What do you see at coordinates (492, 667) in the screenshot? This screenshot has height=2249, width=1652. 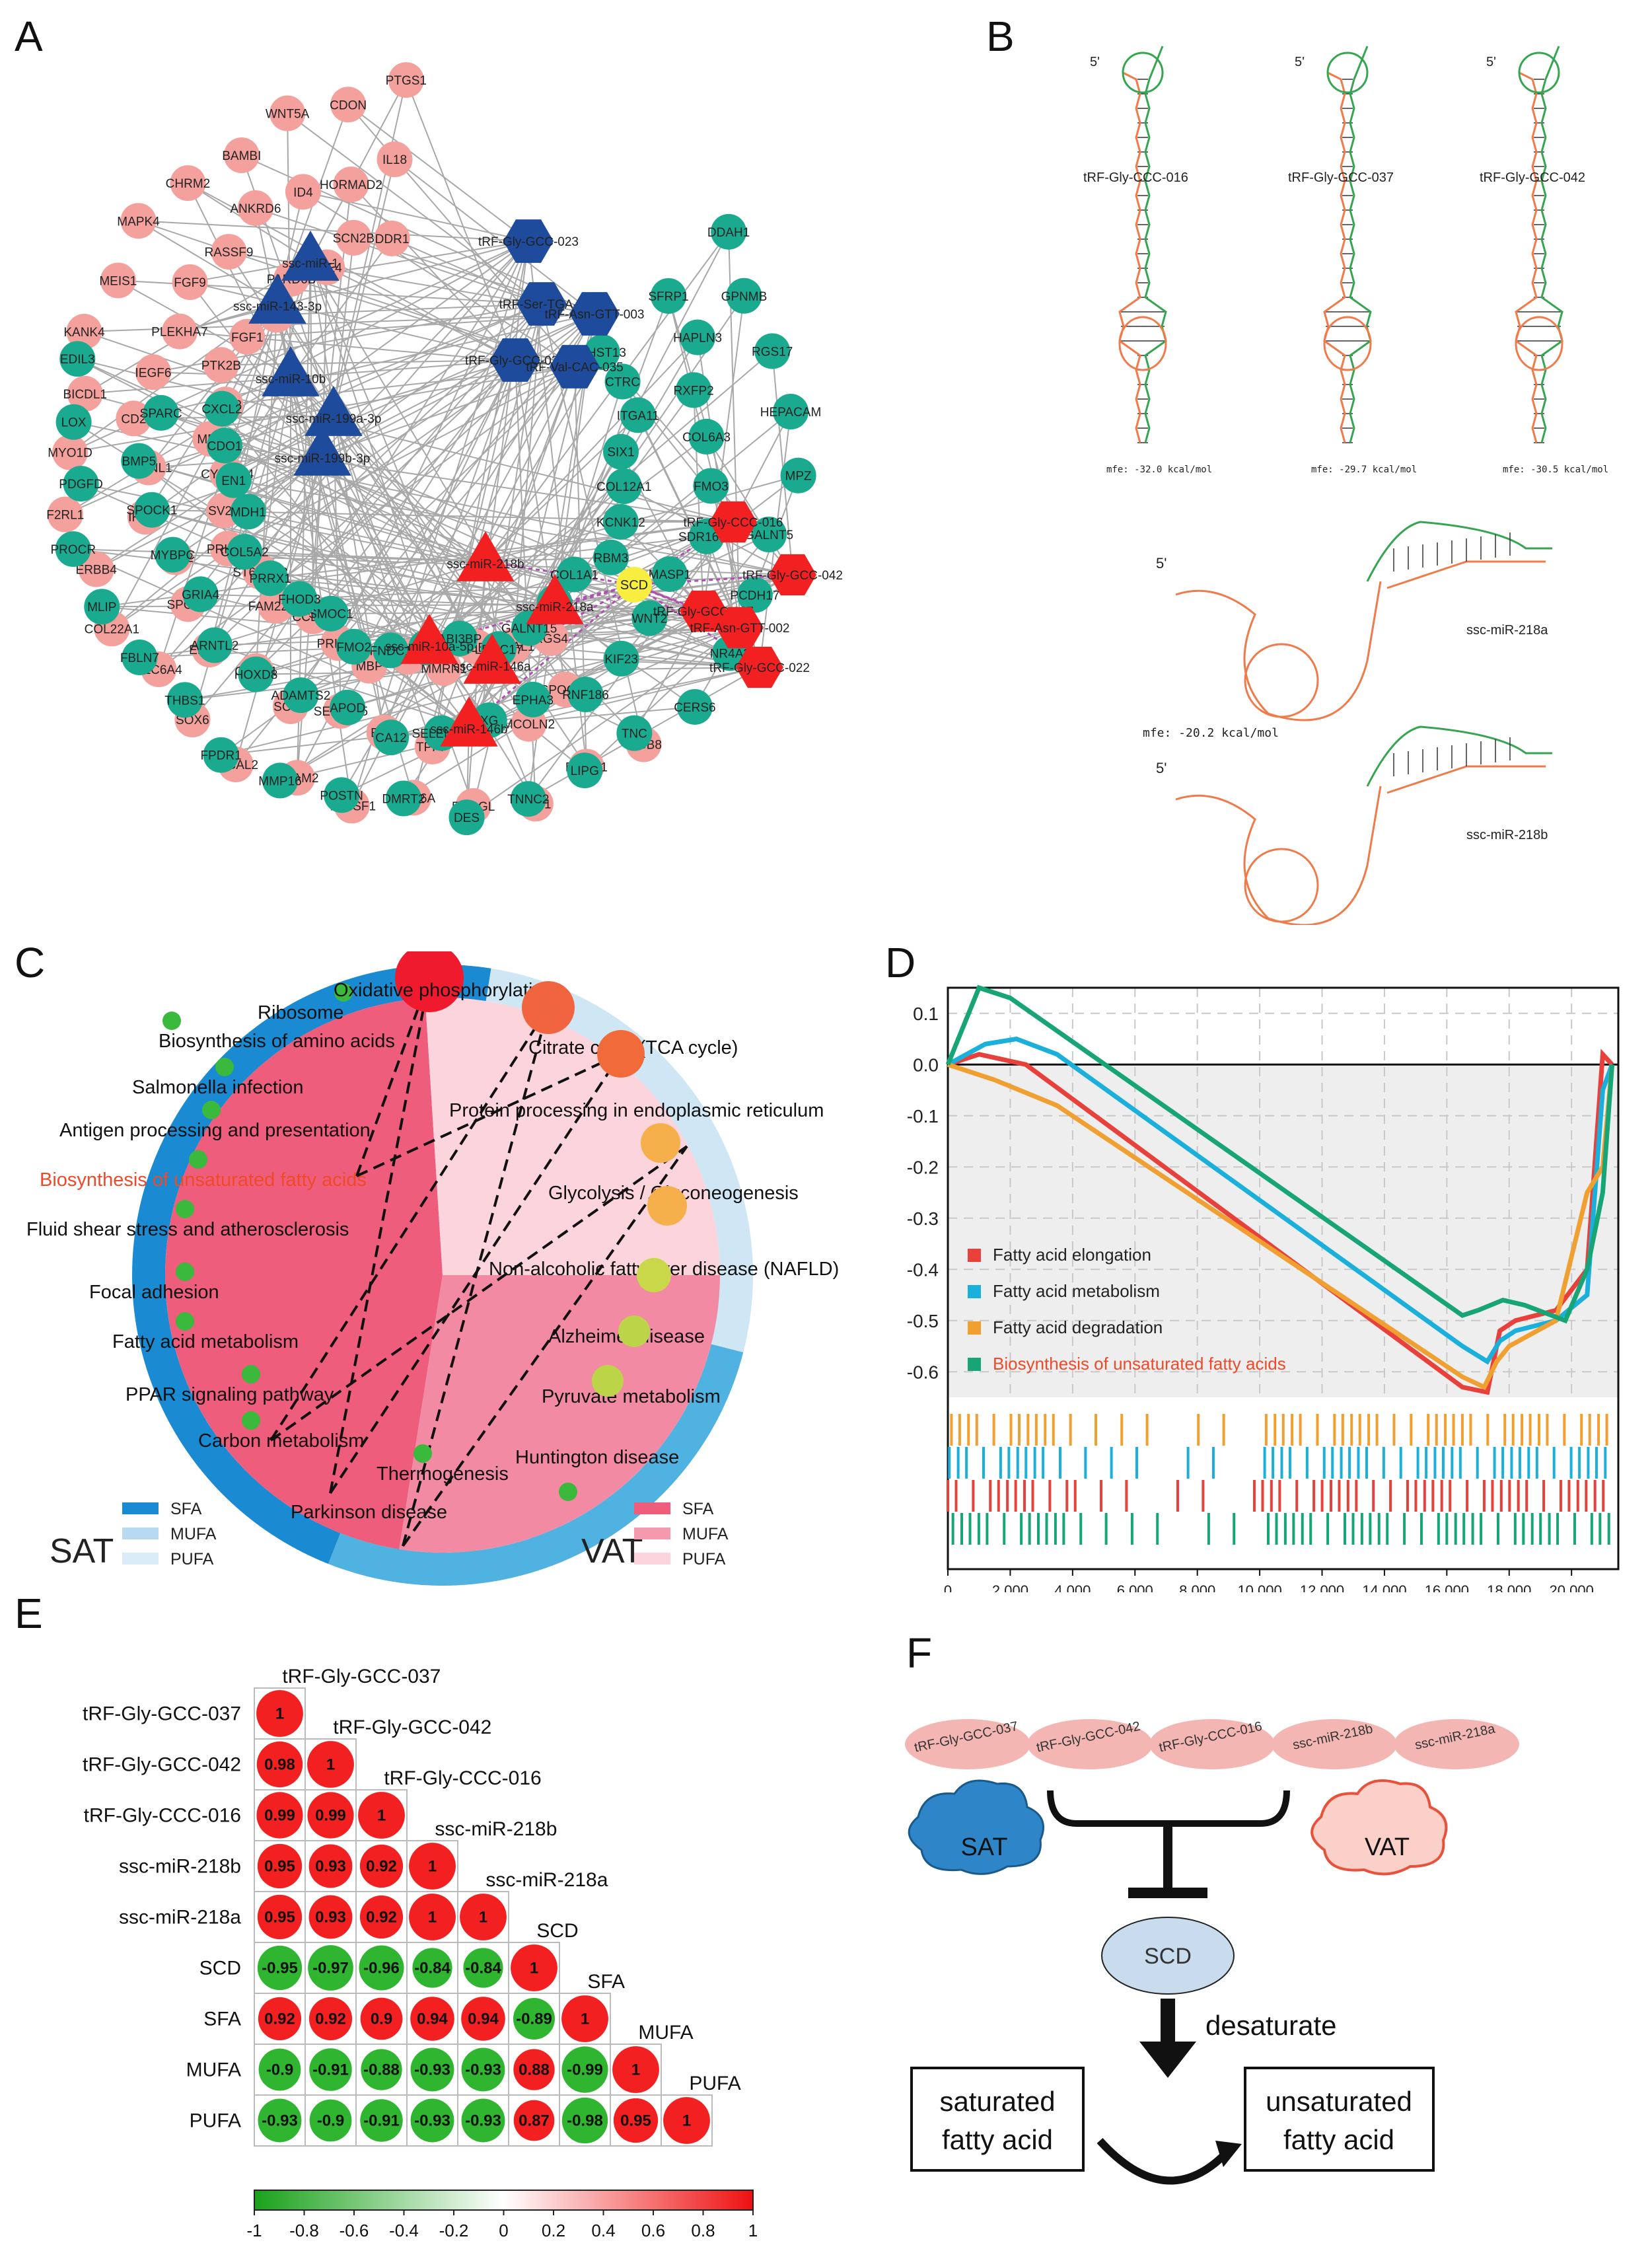 I see `node-label: ssc-miR-146a` at bounding box center [492, 667].